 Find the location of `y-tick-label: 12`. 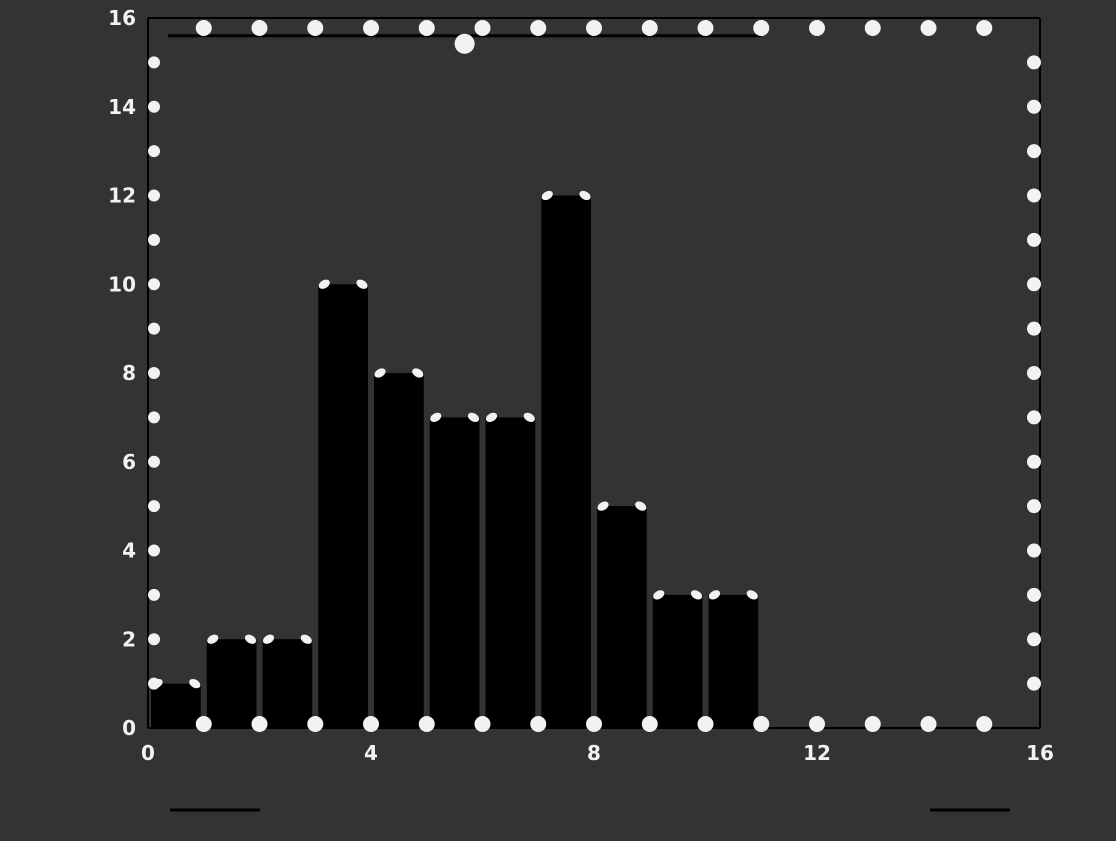

y-tick-label: 12 is located at coordinates (122, 196).